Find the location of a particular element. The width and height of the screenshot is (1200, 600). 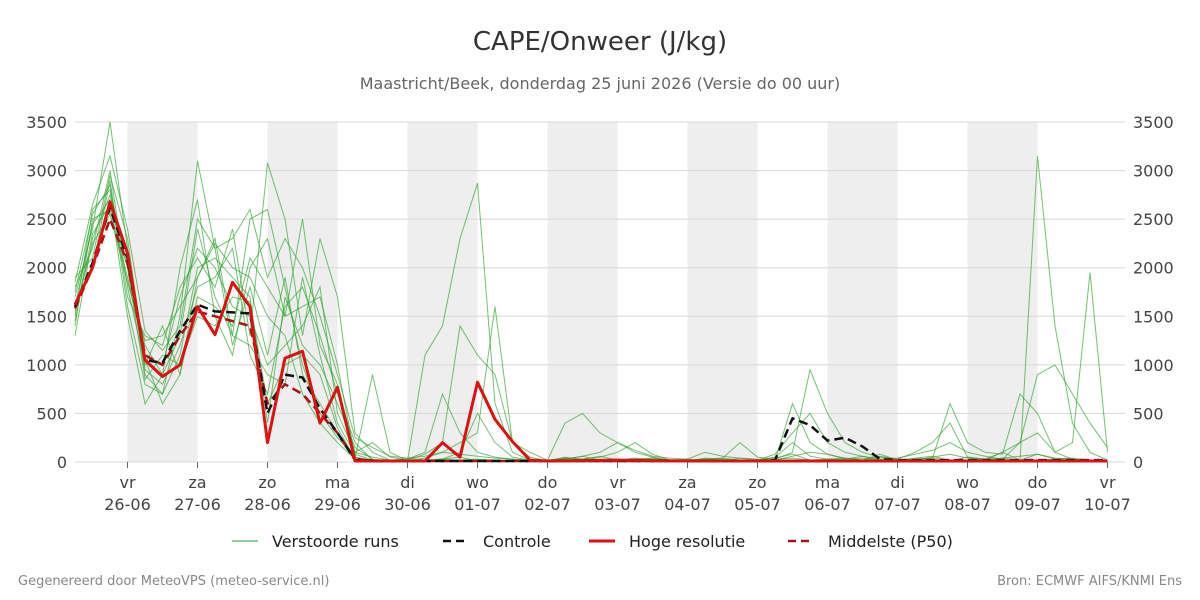

legend-label: Controle is located at coordinates (517, 541).